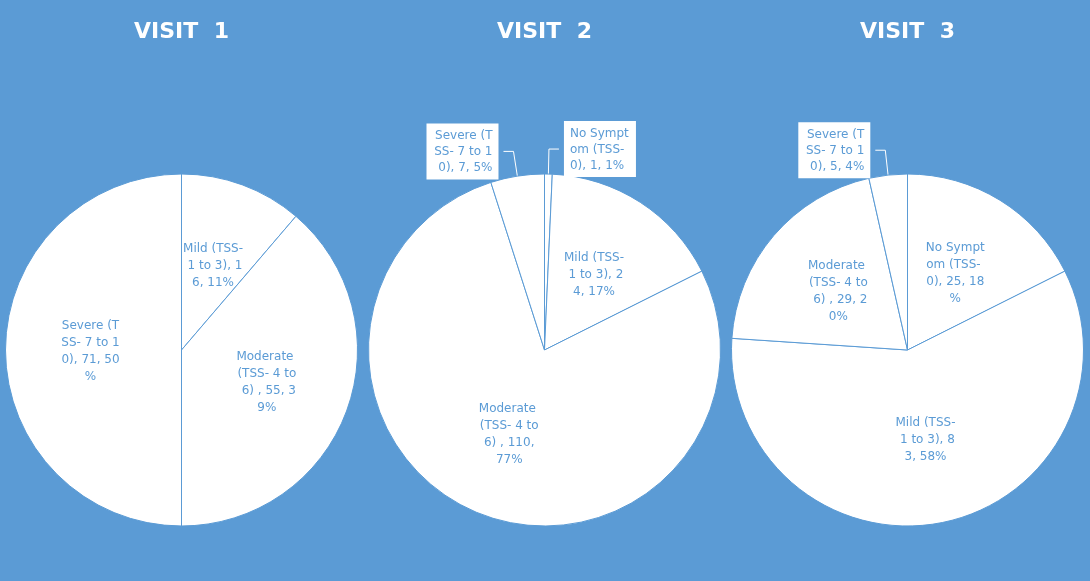 The width and height of the screenshot is (1090, 581). I want to click on chart-title: VISIT 3, so click(907, 30).